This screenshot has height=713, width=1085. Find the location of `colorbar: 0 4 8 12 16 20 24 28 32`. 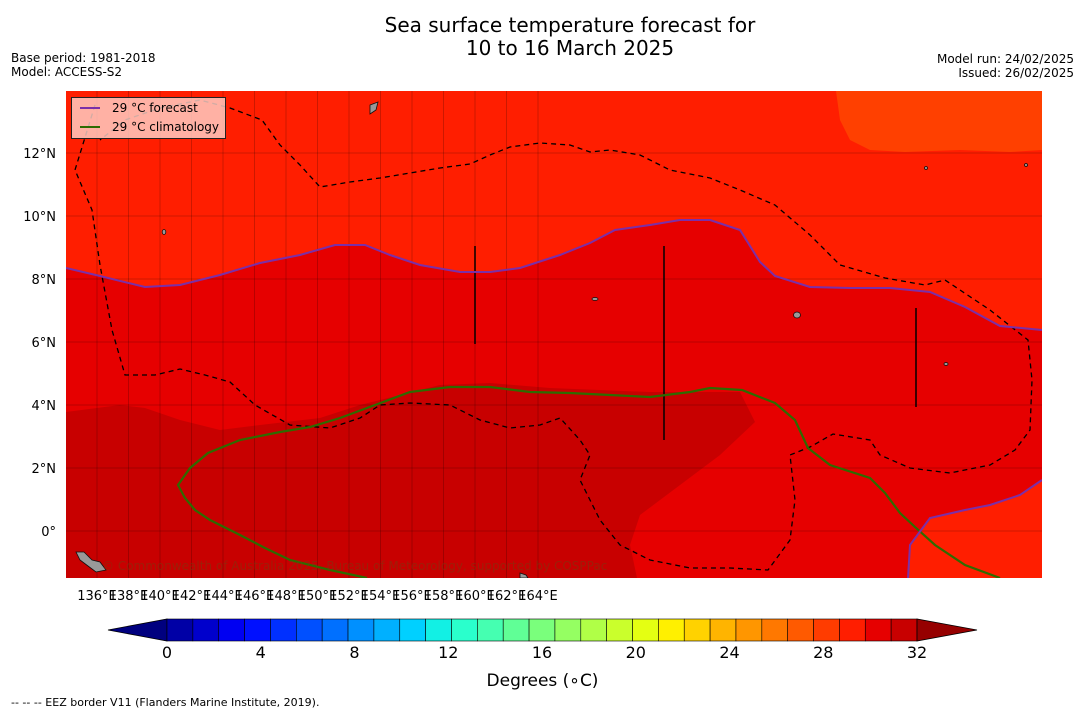

colorbar: 0 4 8 12 16 20 24 28 32 is located at coordinates (542, 640).